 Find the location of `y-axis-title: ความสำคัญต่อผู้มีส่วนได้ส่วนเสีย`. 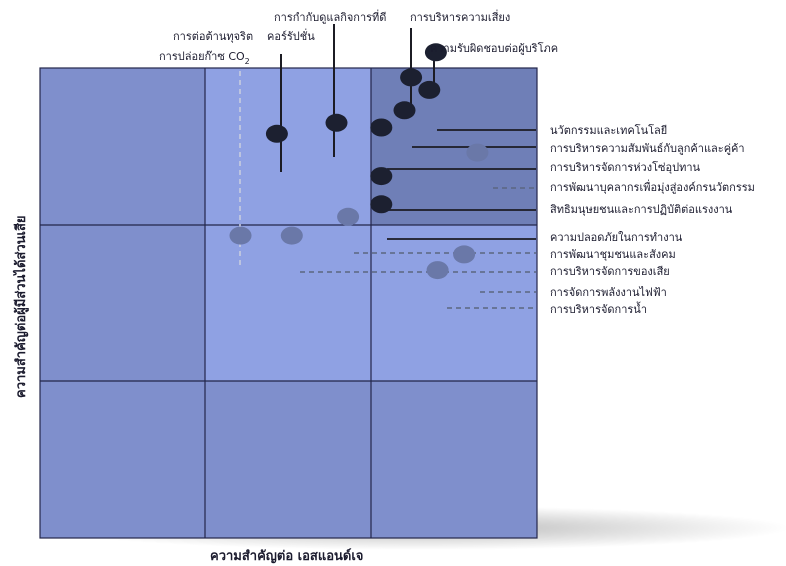

y-axis-title: ความสำคัญต่อผู้มีส่วนได้ส่วนเสีย is located at coordinates (20, 306).